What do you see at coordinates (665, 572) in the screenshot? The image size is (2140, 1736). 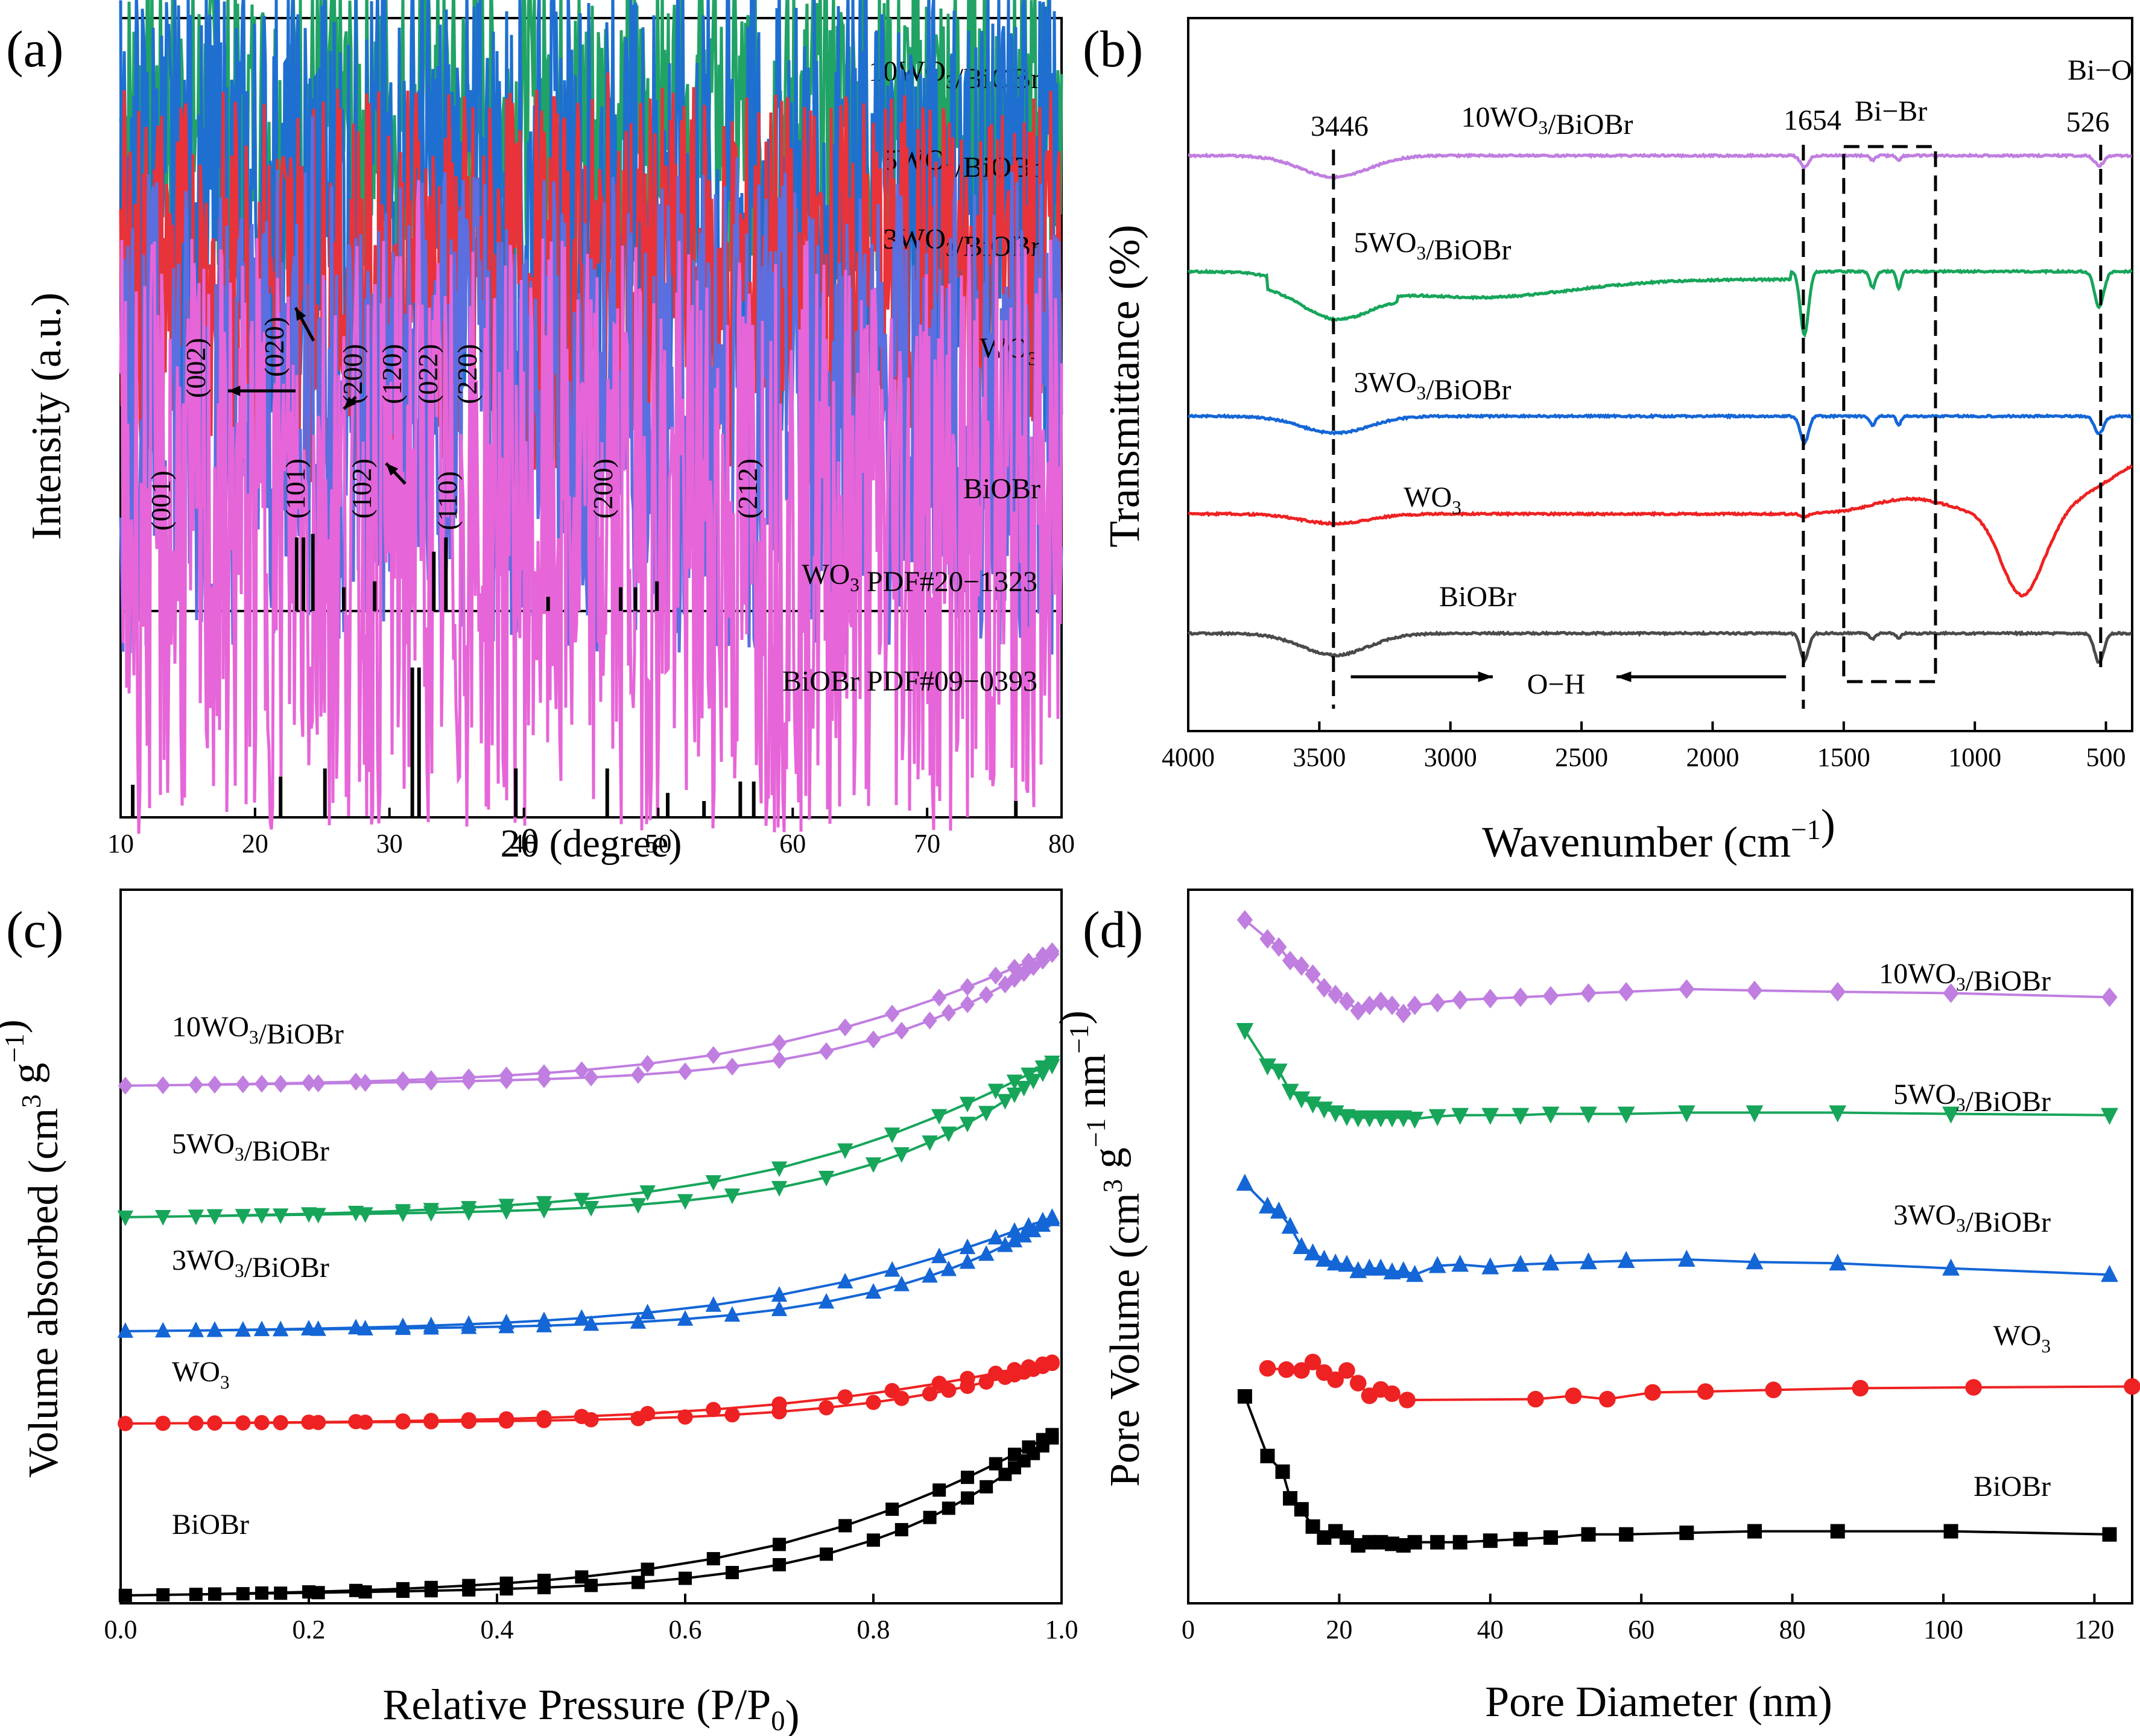 I see `ref-wo3: WO3 PDF#20−1323` at bounding box center [665, 572].